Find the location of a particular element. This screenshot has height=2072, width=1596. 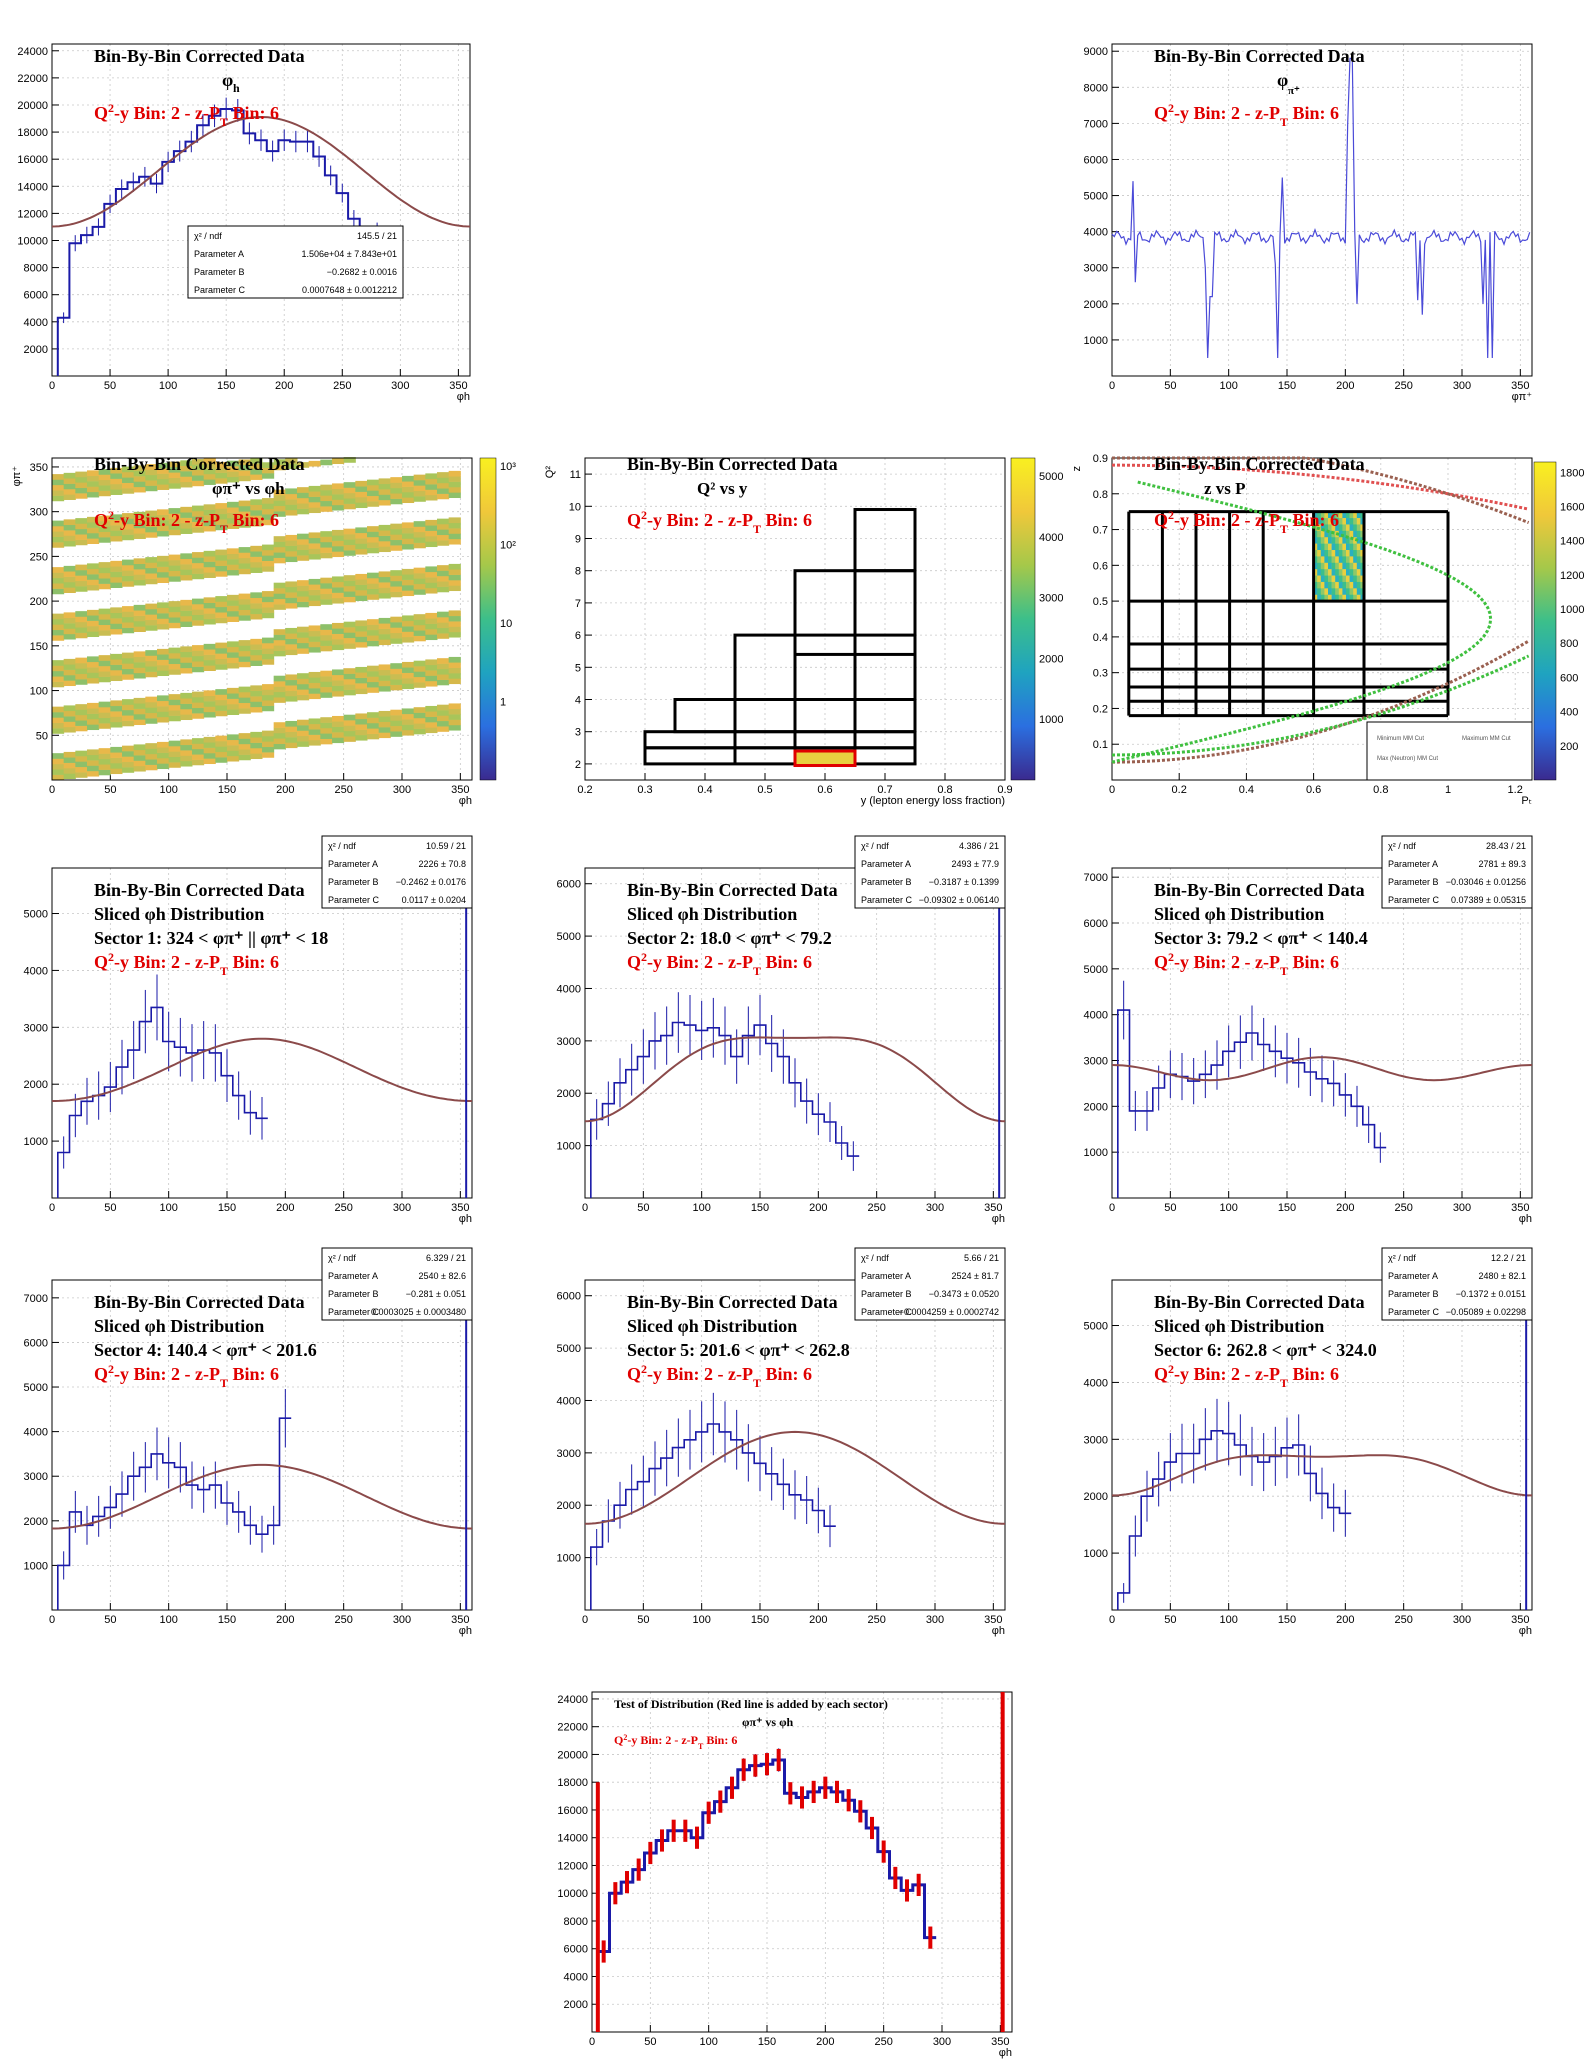

y-tick-label: 3000 is located at coordinates (1096, 1440).